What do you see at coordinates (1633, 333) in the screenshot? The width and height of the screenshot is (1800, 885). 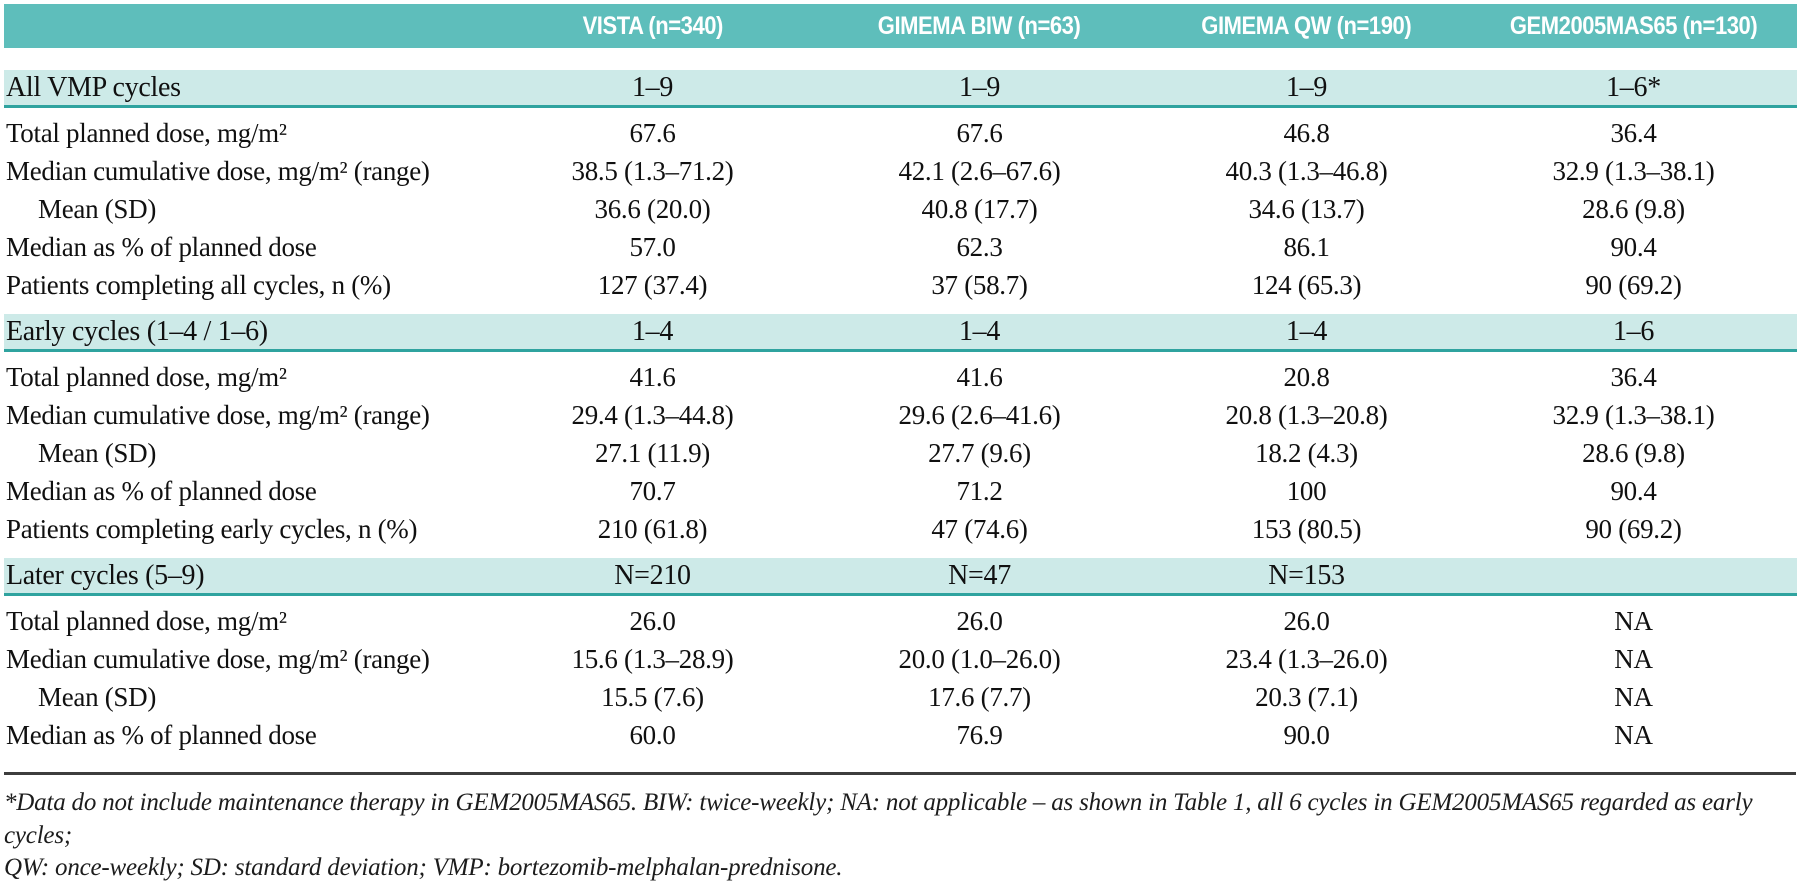 I see `section-value: 1–6` at bounding box center [1633, 333].